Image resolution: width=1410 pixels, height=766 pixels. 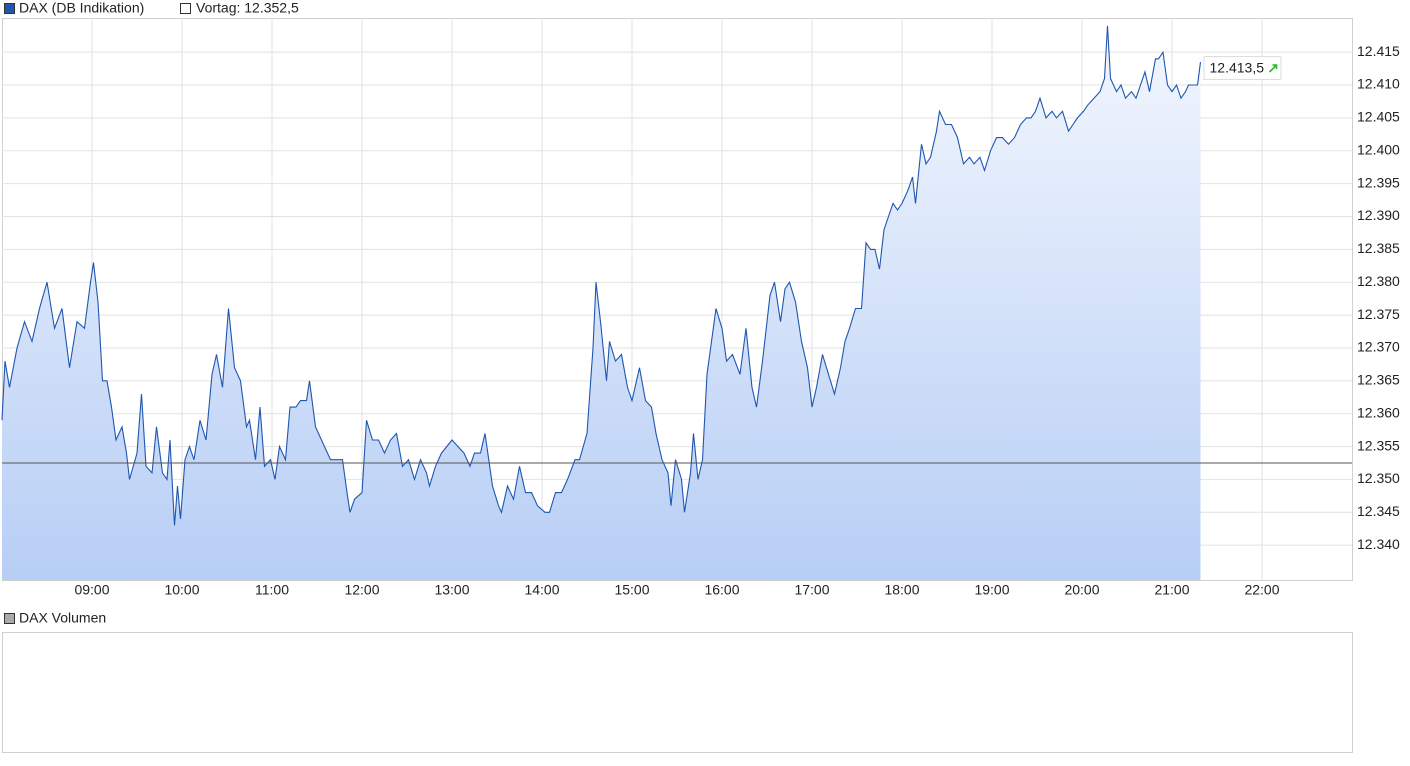 I want to click on y-tick-label: 12.400, so click(x=1378, y=149).